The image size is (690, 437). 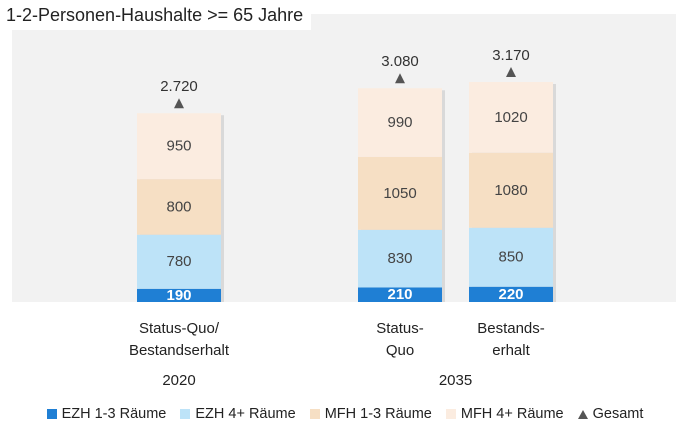 What do you see at coordinates (512, 414) in the screenshot?
I see `legend-label: MFH 4+ Räume` at bounding box center [512, 414].